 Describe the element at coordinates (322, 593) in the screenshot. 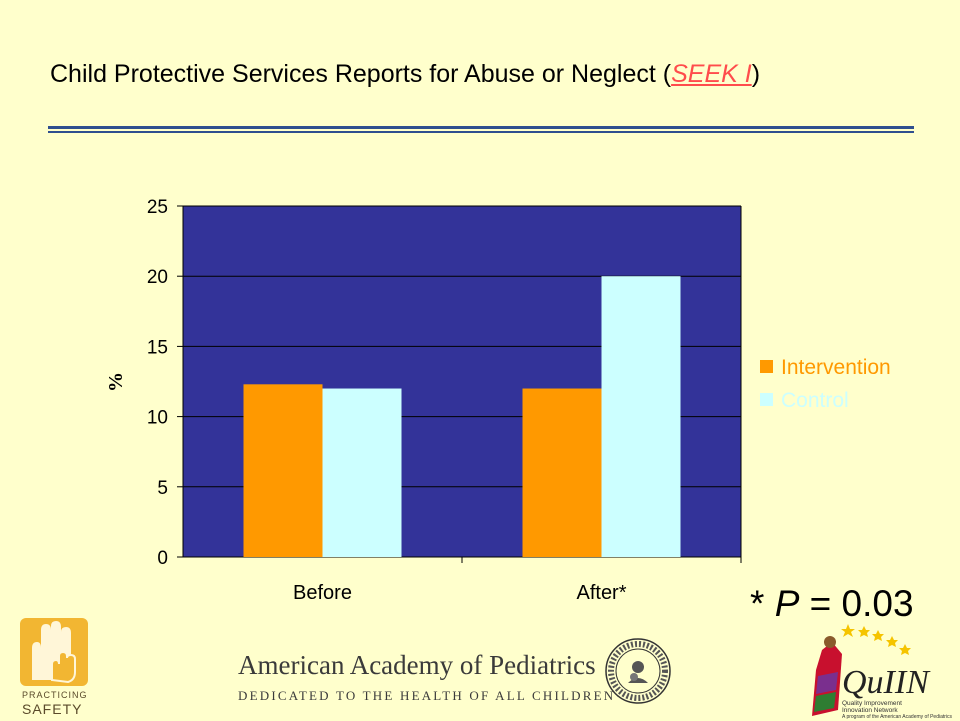

I see `x-tick-label: Before` at that location.